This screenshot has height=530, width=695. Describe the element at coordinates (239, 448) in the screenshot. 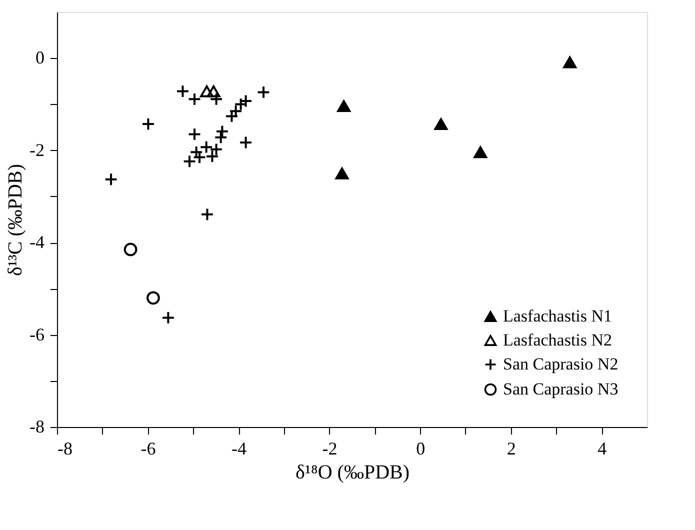

I see `x-tick-label: -4` at that location.